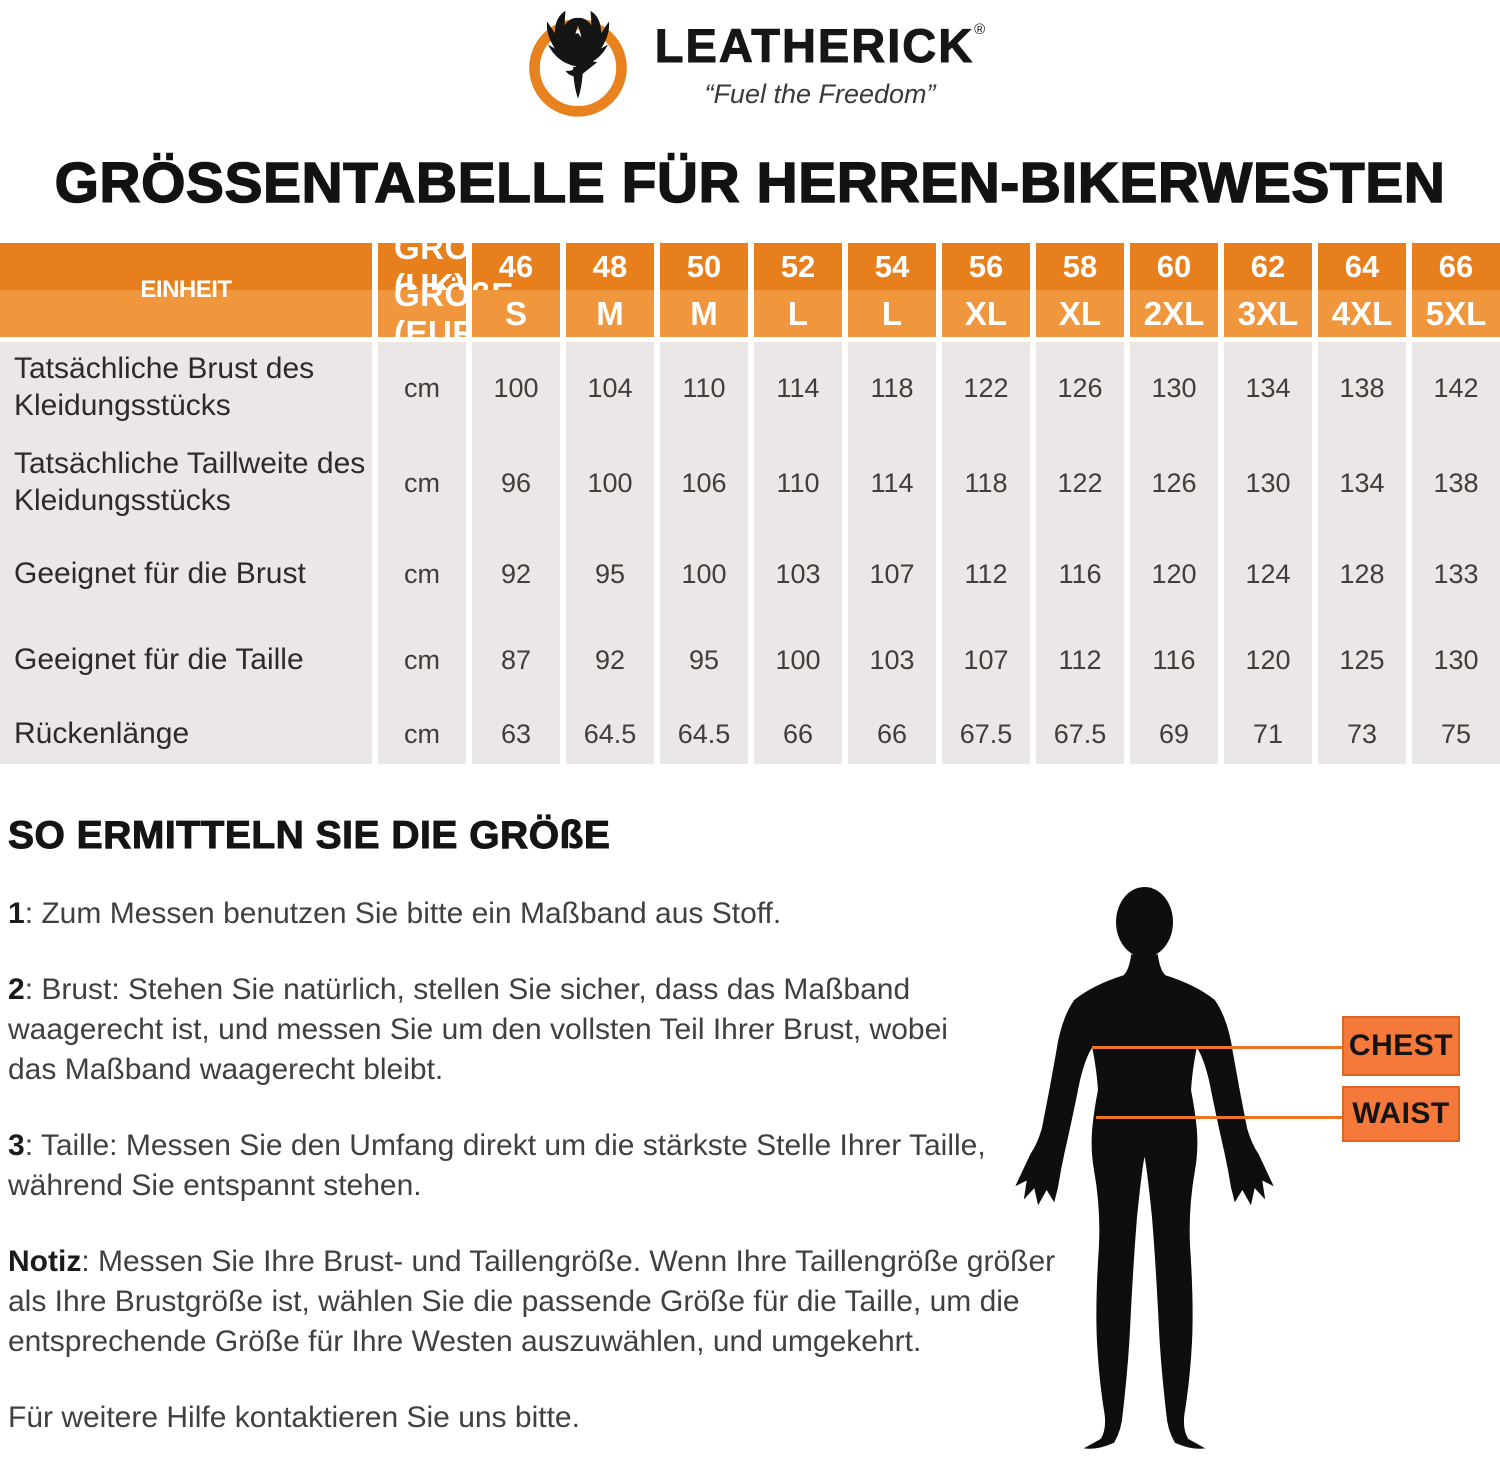  I want to click on value-cell: 142, so click(1456, 385).